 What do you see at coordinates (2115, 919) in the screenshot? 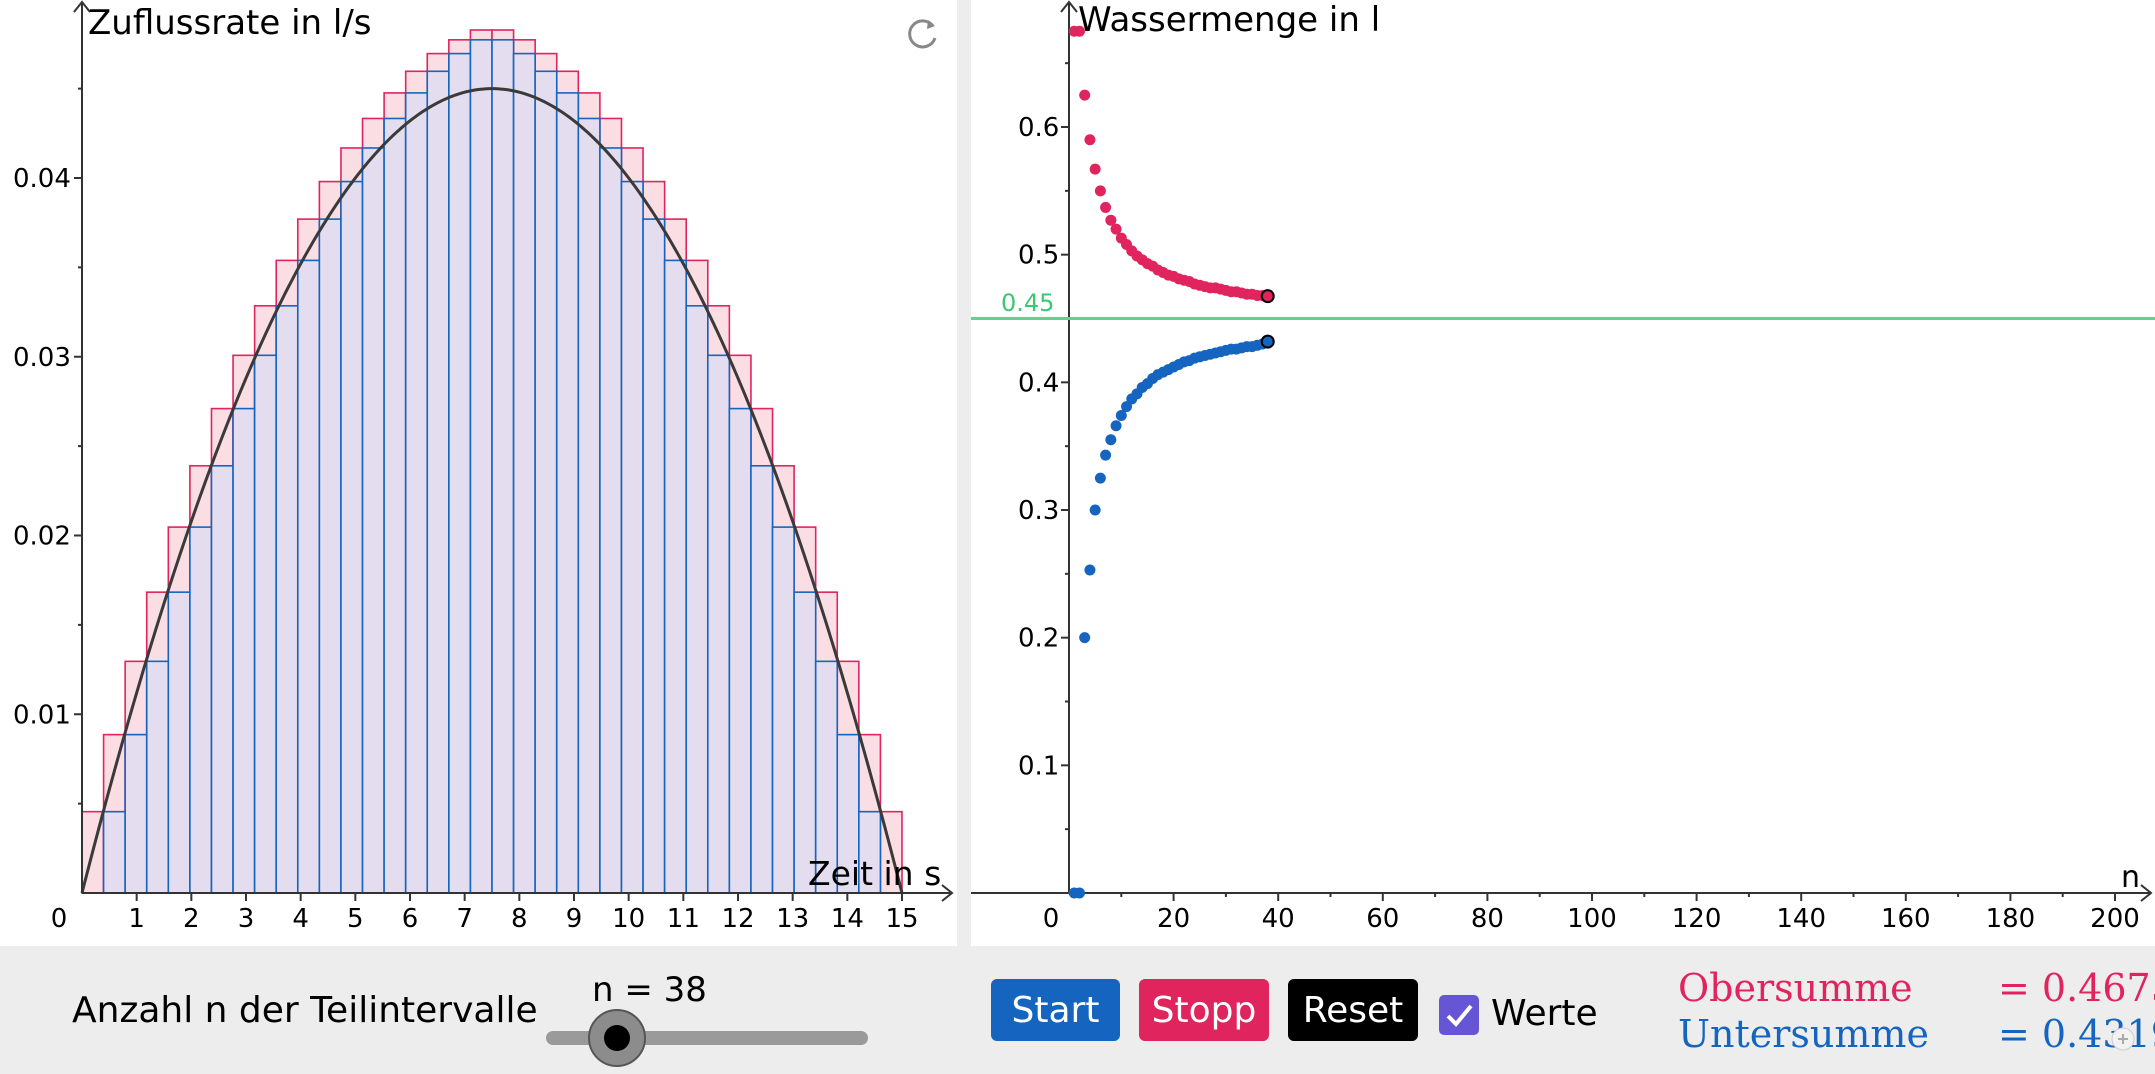
I see `x-tick-label: 200` at bounding box center [2115, 919].